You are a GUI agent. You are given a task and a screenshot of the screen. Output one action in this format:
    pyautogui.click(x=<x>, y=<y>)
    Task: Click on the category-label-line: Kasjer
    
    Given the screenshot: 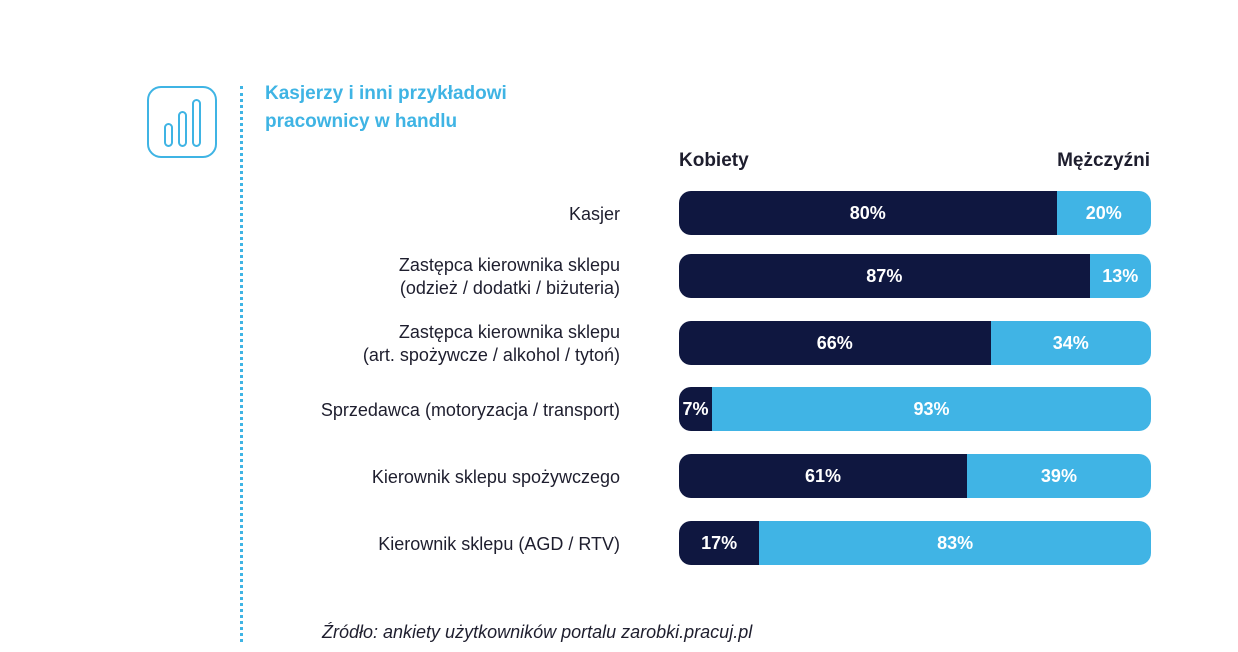 What is the action you would take?
    pyautogui.click(x=594, y=213)
    